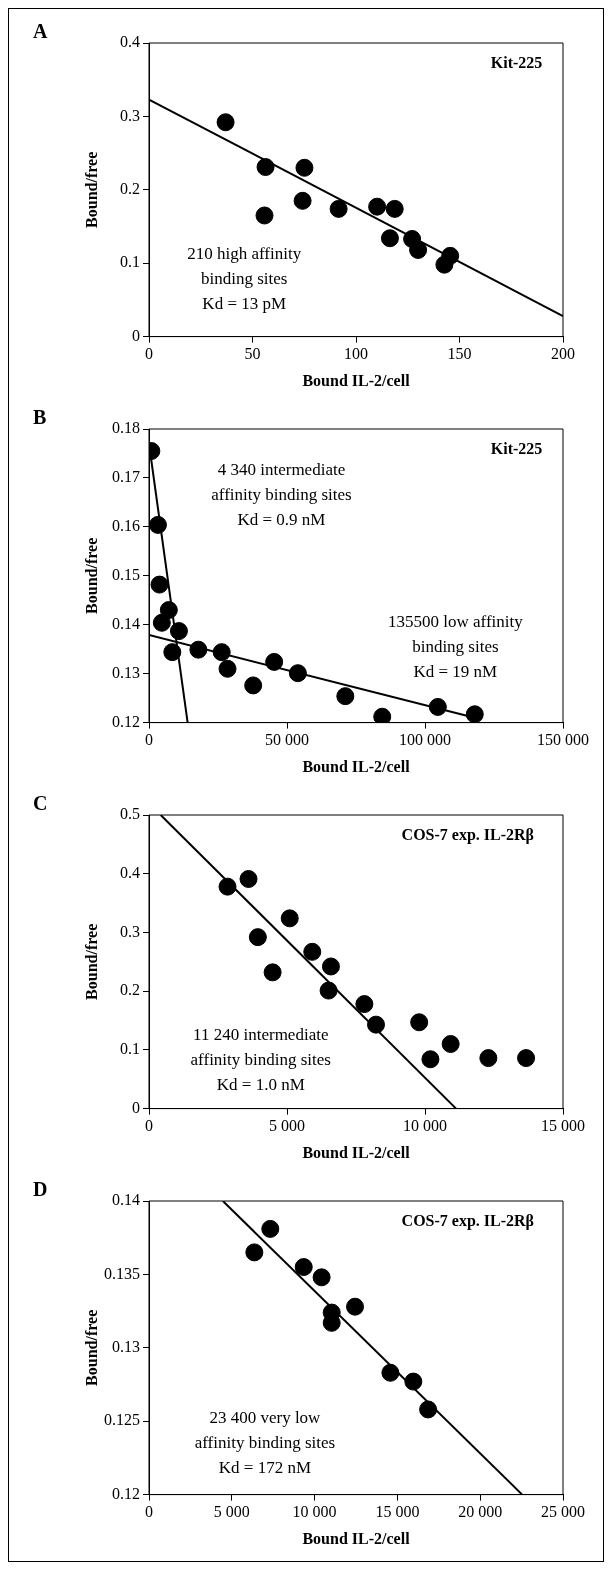 The image size is (612, 1573). I want to click on x-tick-label: 100, so click(356, 354).